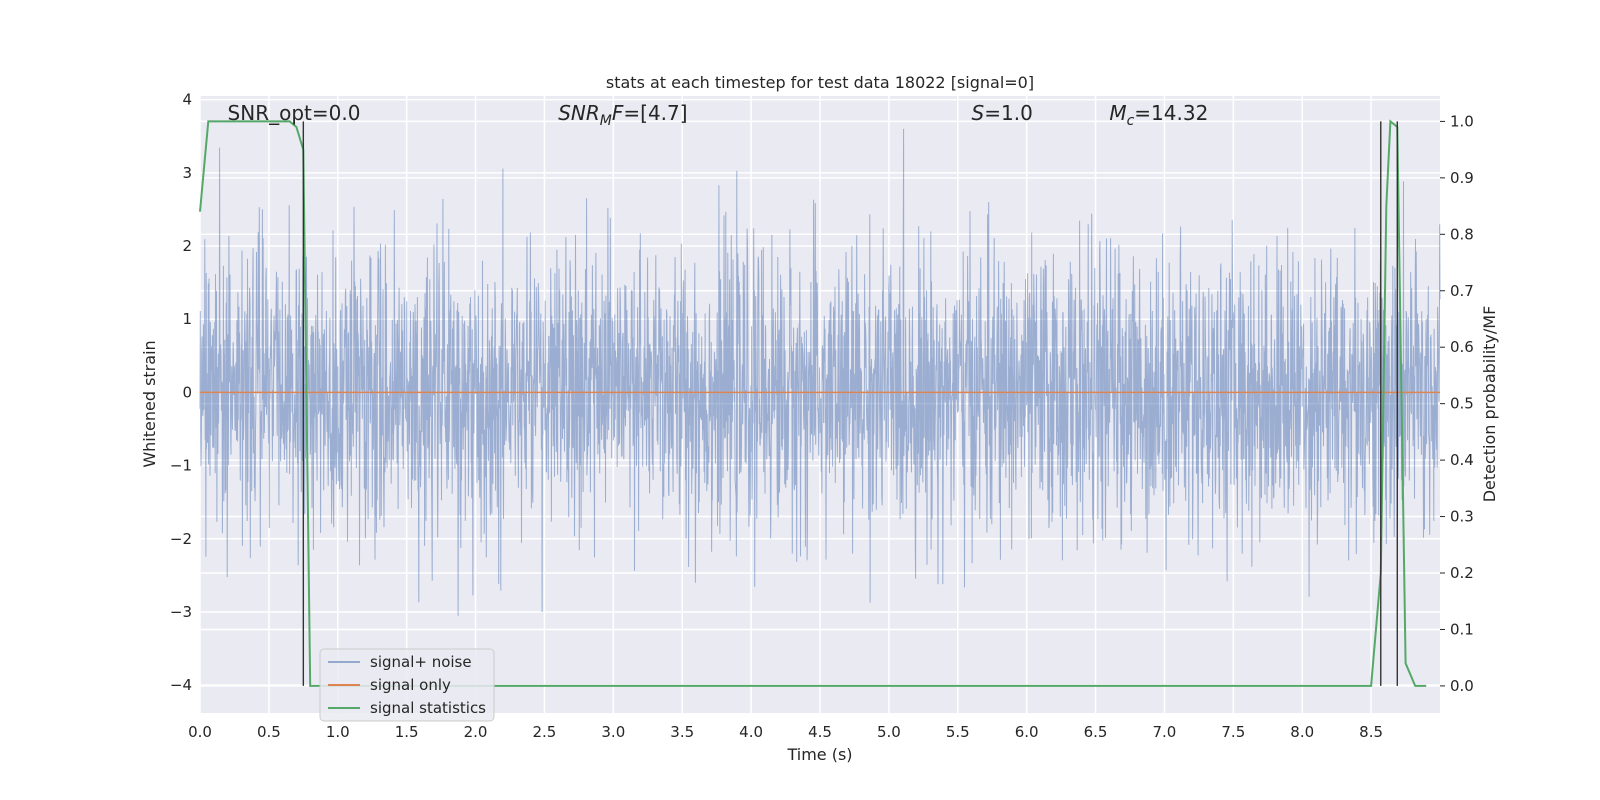  Describe the element at coordinates (819, 754) in the screenshot. I see `x-axis-label: Time (s)` at that location.